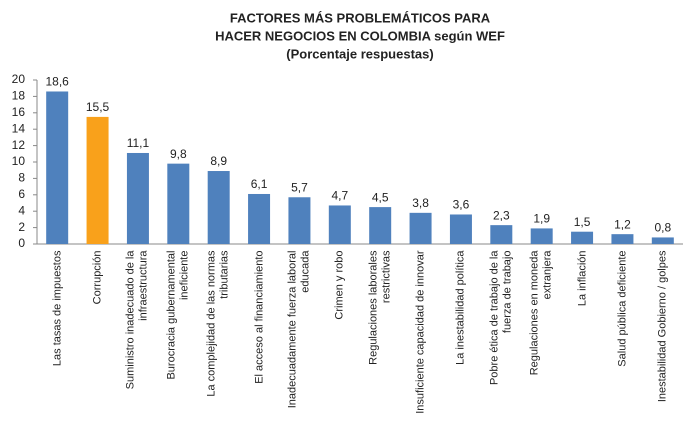 The height and width of the screenshot is (425, 700). What do you see at coordinates (19, 96) in the screenshot?
I see `y-tick-label: 18` at bounding box center [19, 96].